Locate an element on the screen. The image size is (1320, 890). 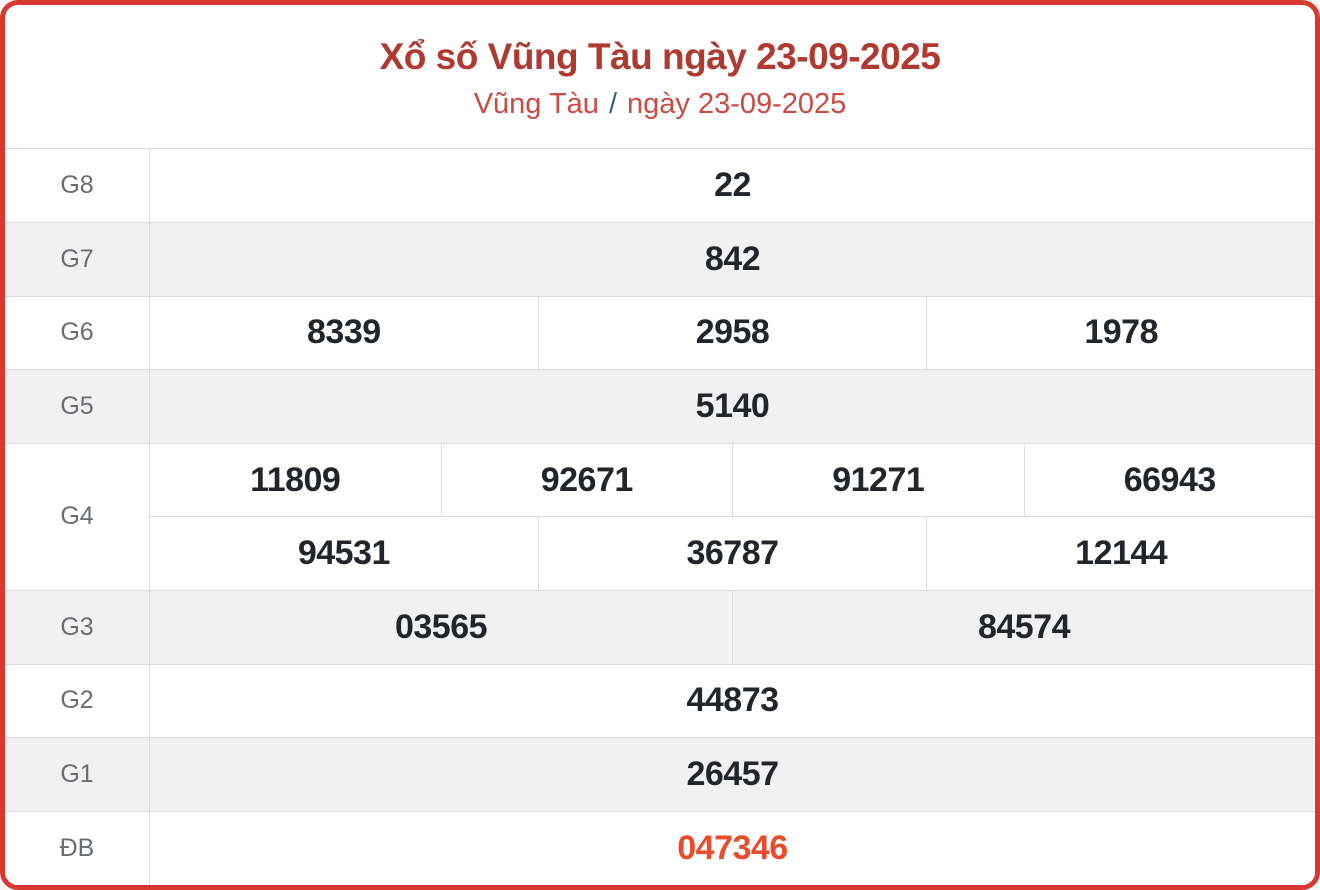
prize-number: 2958 is located at coordinates (732, 333).